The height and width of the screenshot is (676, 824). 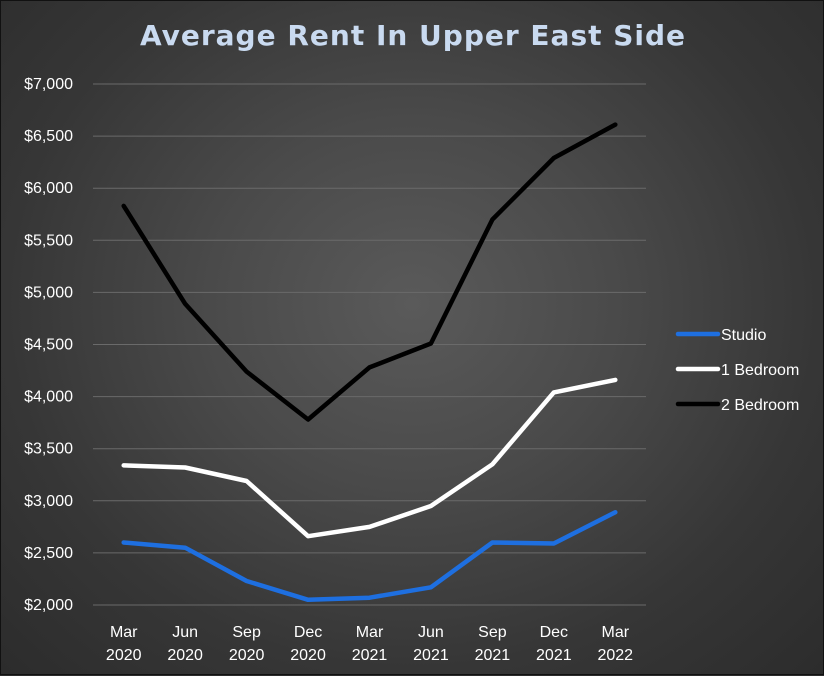 I want to click on y-tick-label: $7,000, so click(x=48, y=84).